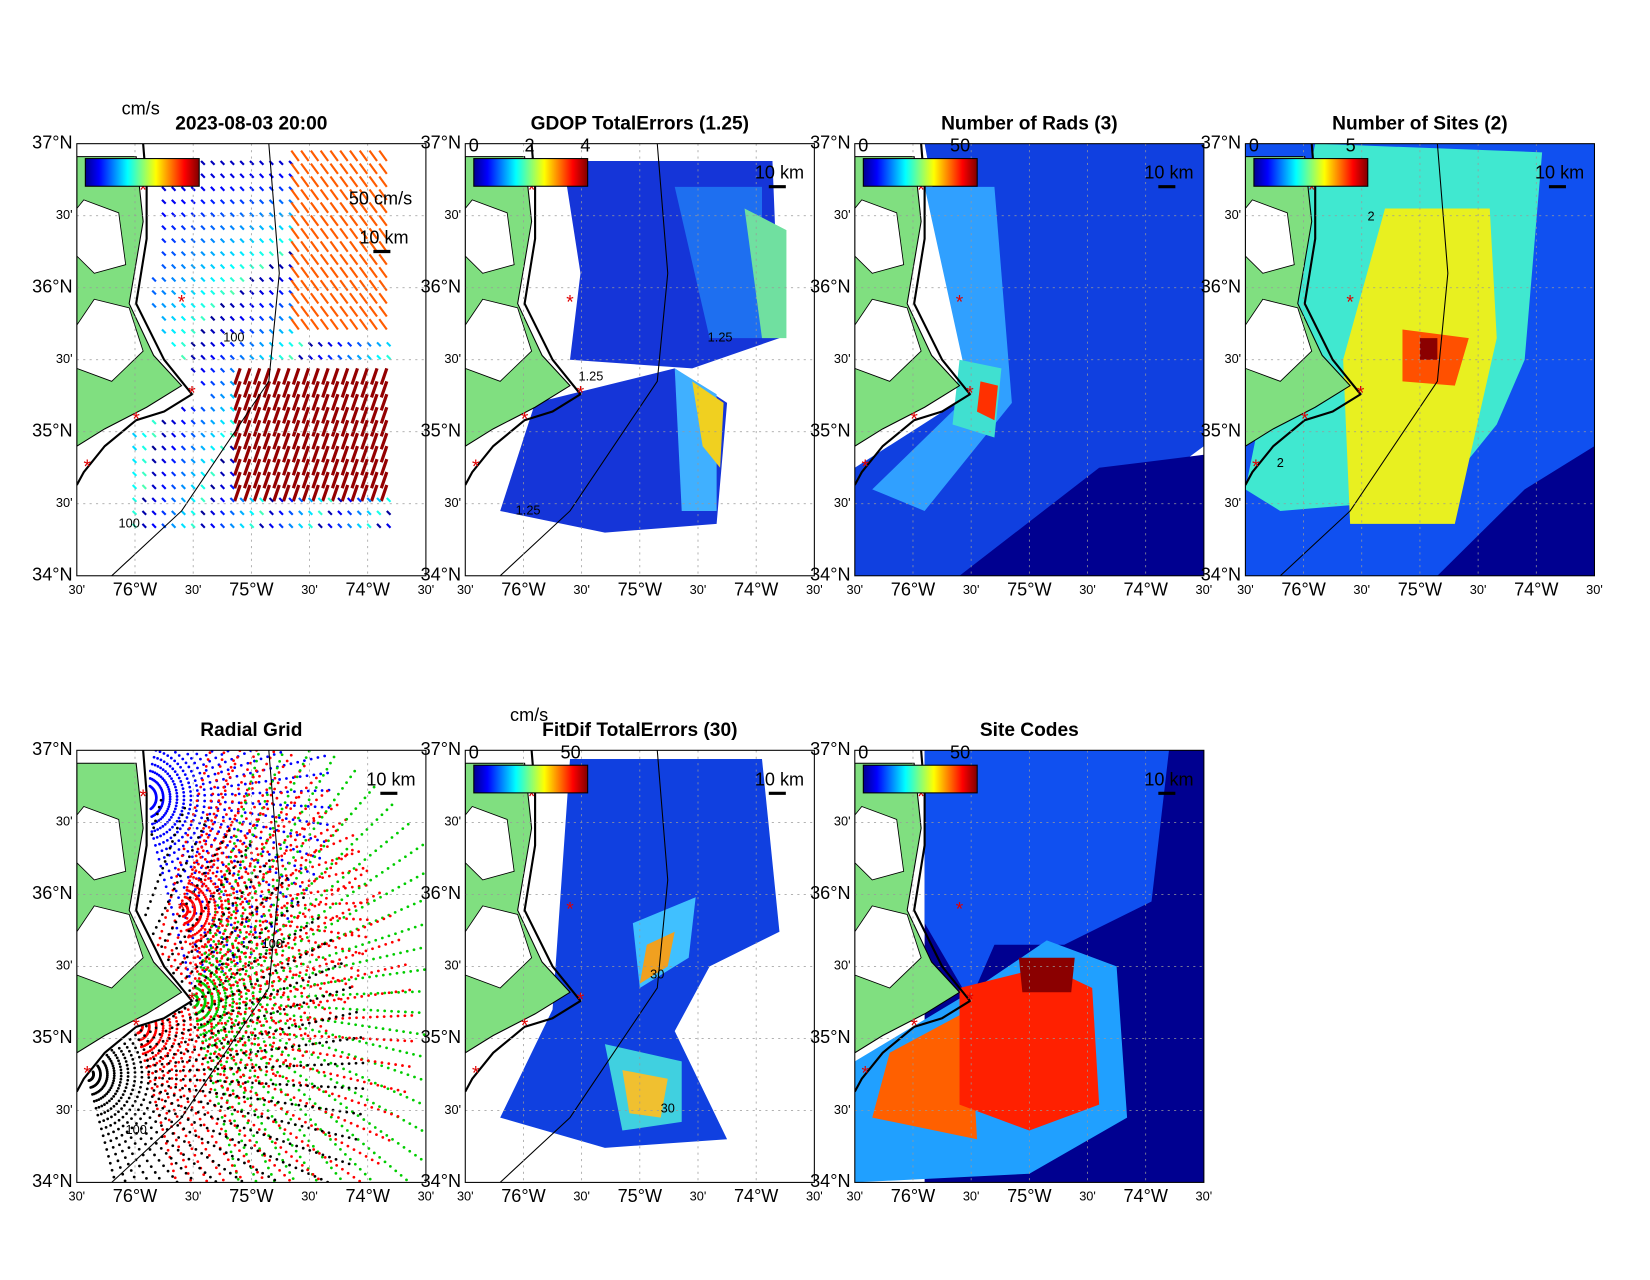 Image resolution: width=1650 pixels, height=1280 pixels. What do you see at coordinates (1029, 124) in the screenshot?
I see `panel-title: Number of Rads (3)` at bounding box center [1029, 124].